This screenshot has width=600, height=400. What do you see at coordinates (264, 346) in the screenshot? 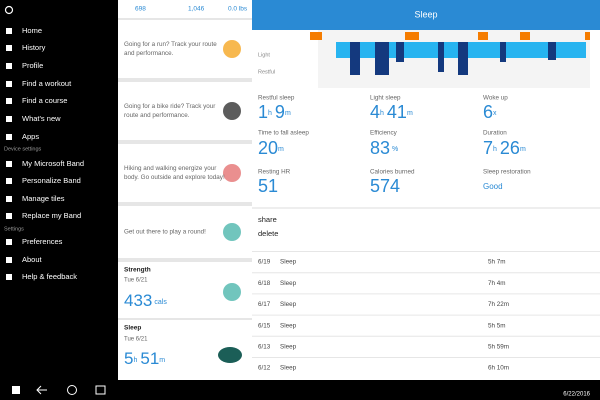
I see `row-date: 6/13` at bounding box center [264, 346].